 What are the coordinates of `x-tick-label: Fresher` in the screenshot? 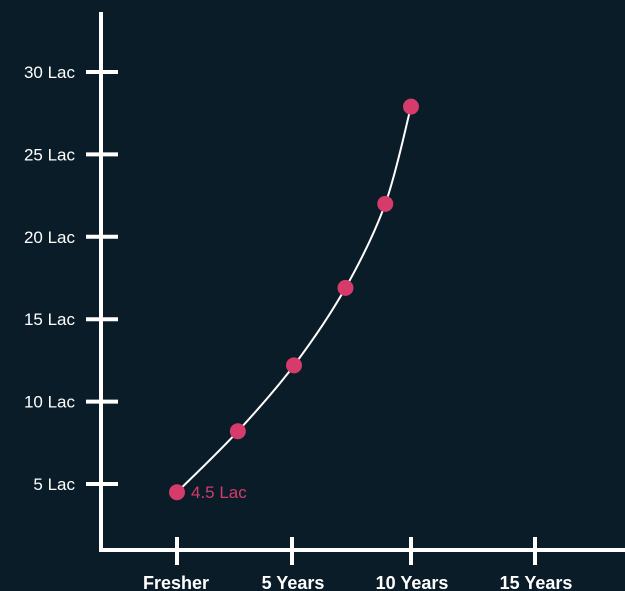 It's located at (176, 582).